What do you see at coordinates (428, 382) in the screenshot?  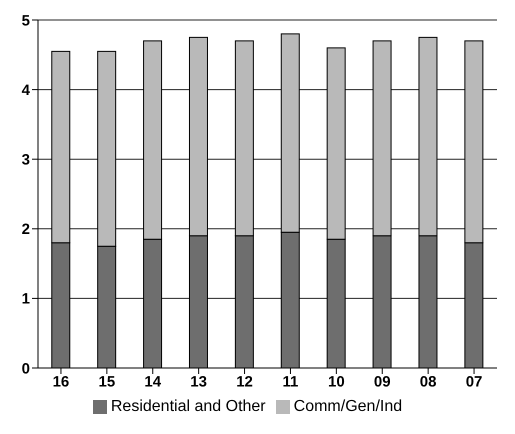 I see `x-tick-label: 08` at bounding box center [428, 382].